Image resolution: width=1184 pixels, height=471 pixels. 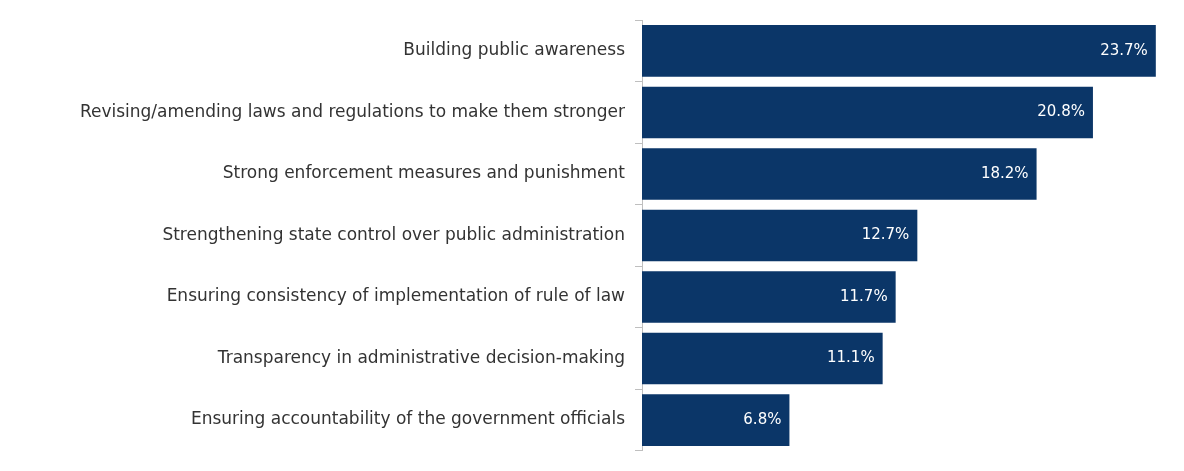 I want to click on y-tick-label: Strengthening state control over public administration, so click(x=393, y=233).